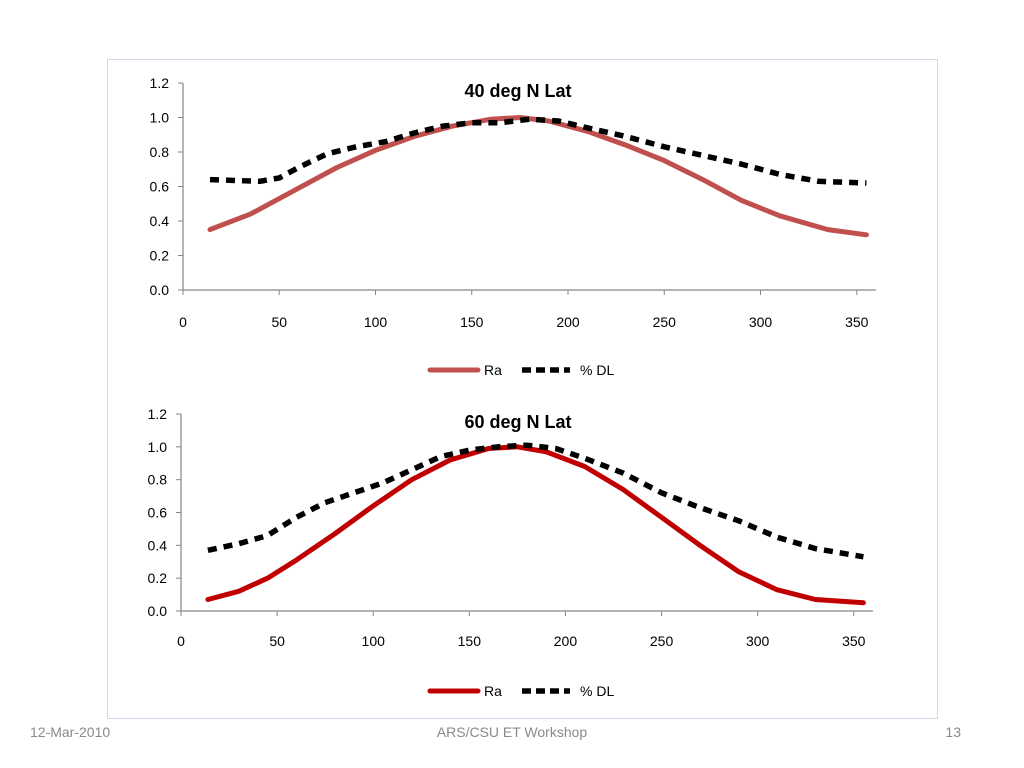 The image size is (1024, 768). I want to click on chart-title: 40 deg N Lat, so click(517, 91).